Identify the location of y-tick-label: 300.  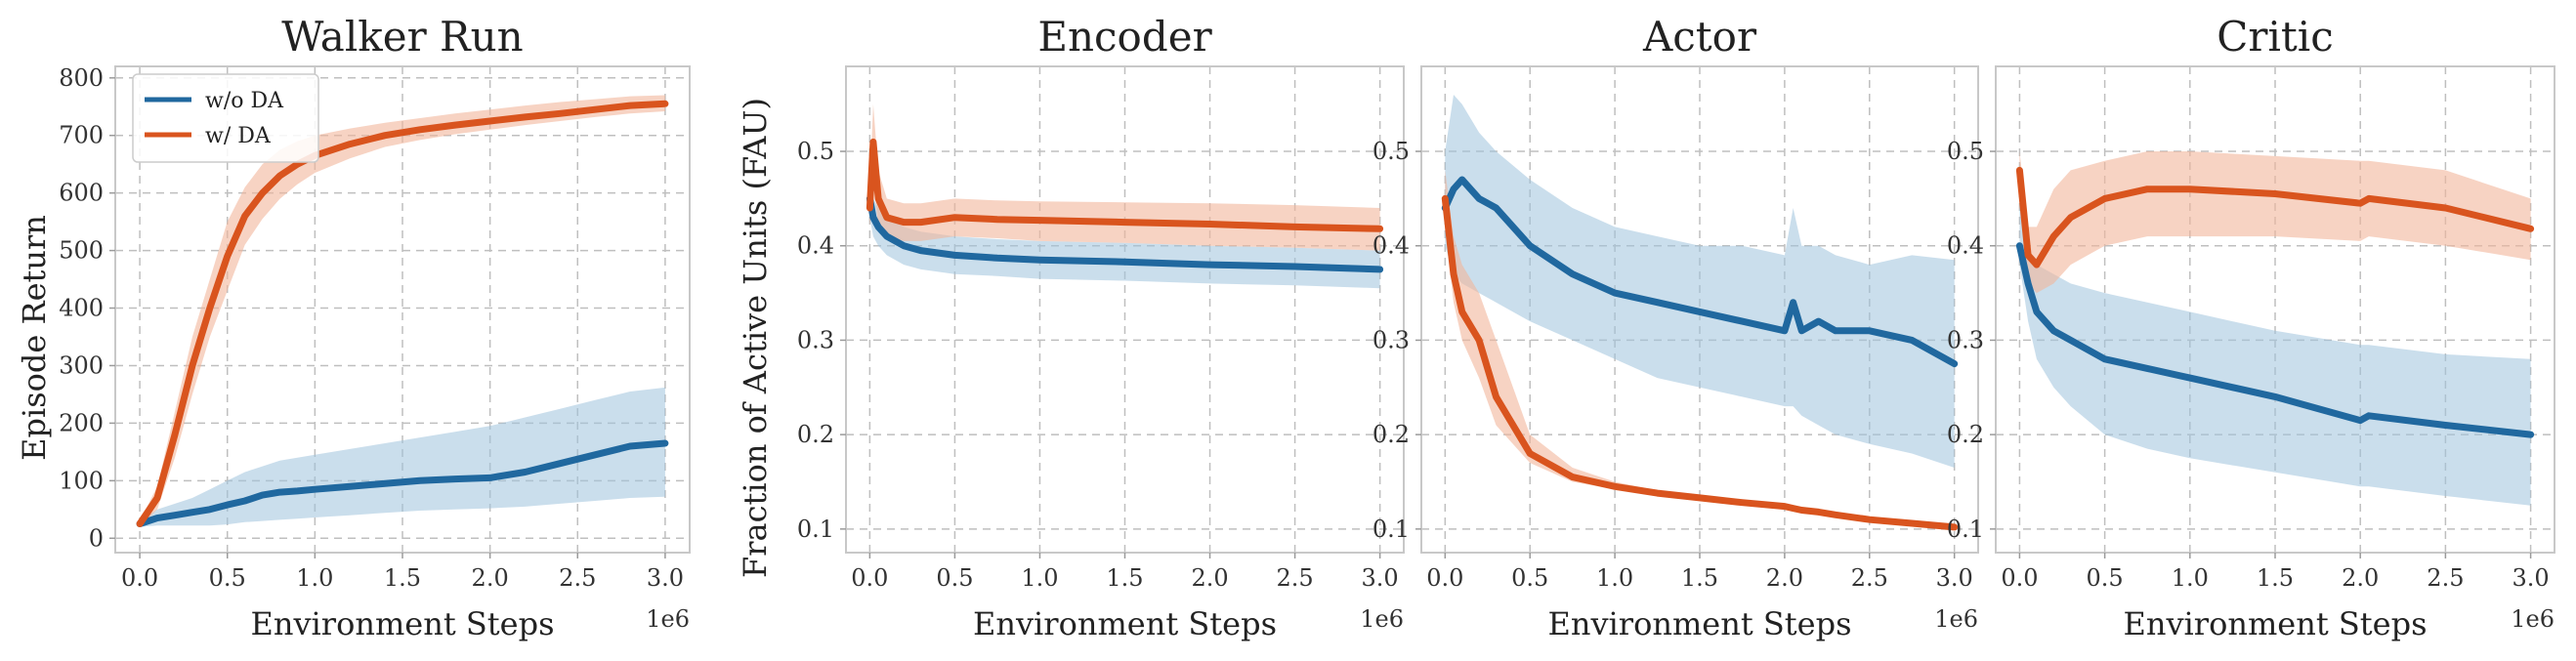
(81, 365).